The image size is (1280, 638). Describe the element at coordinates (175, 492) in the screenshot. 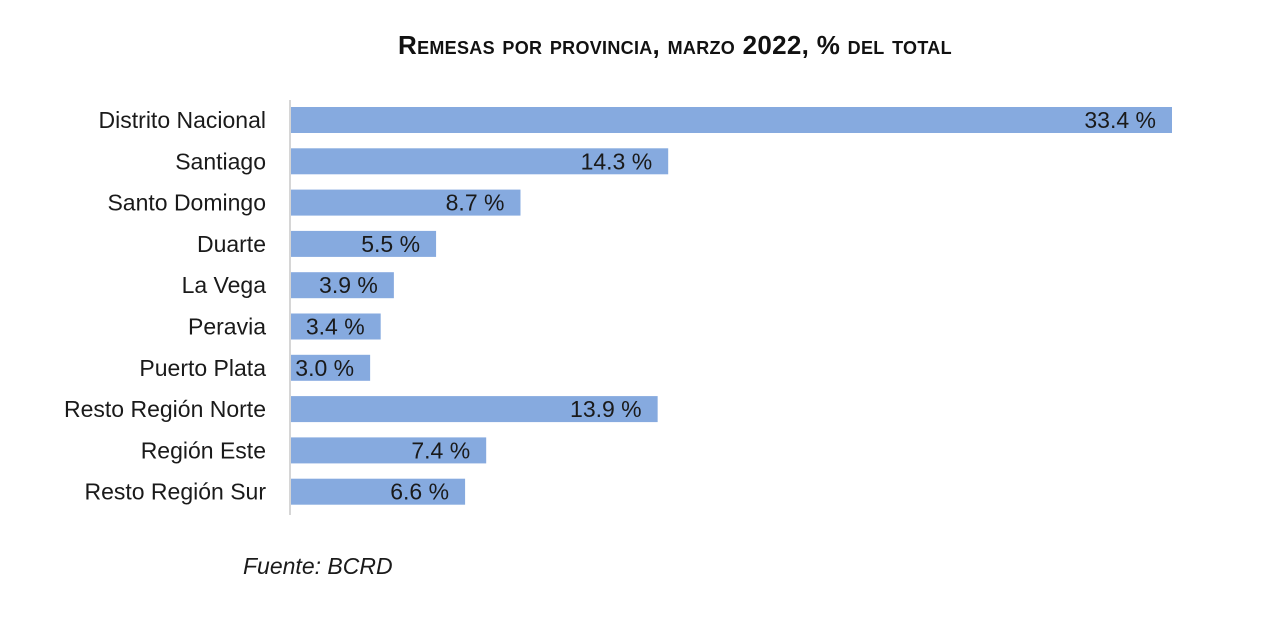

I see `category-label: Resto Región Sur` at that location.